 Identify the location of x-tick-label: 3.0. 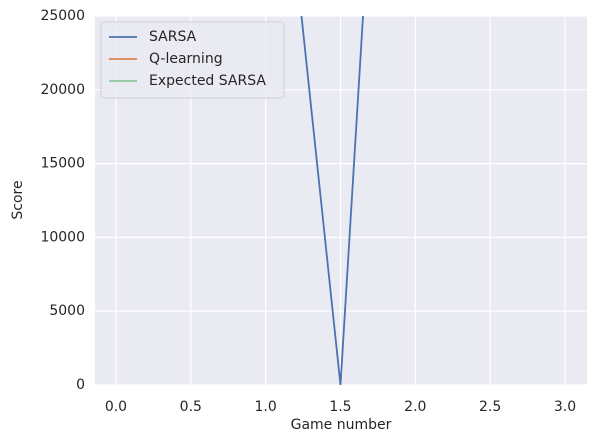
(565, 407).